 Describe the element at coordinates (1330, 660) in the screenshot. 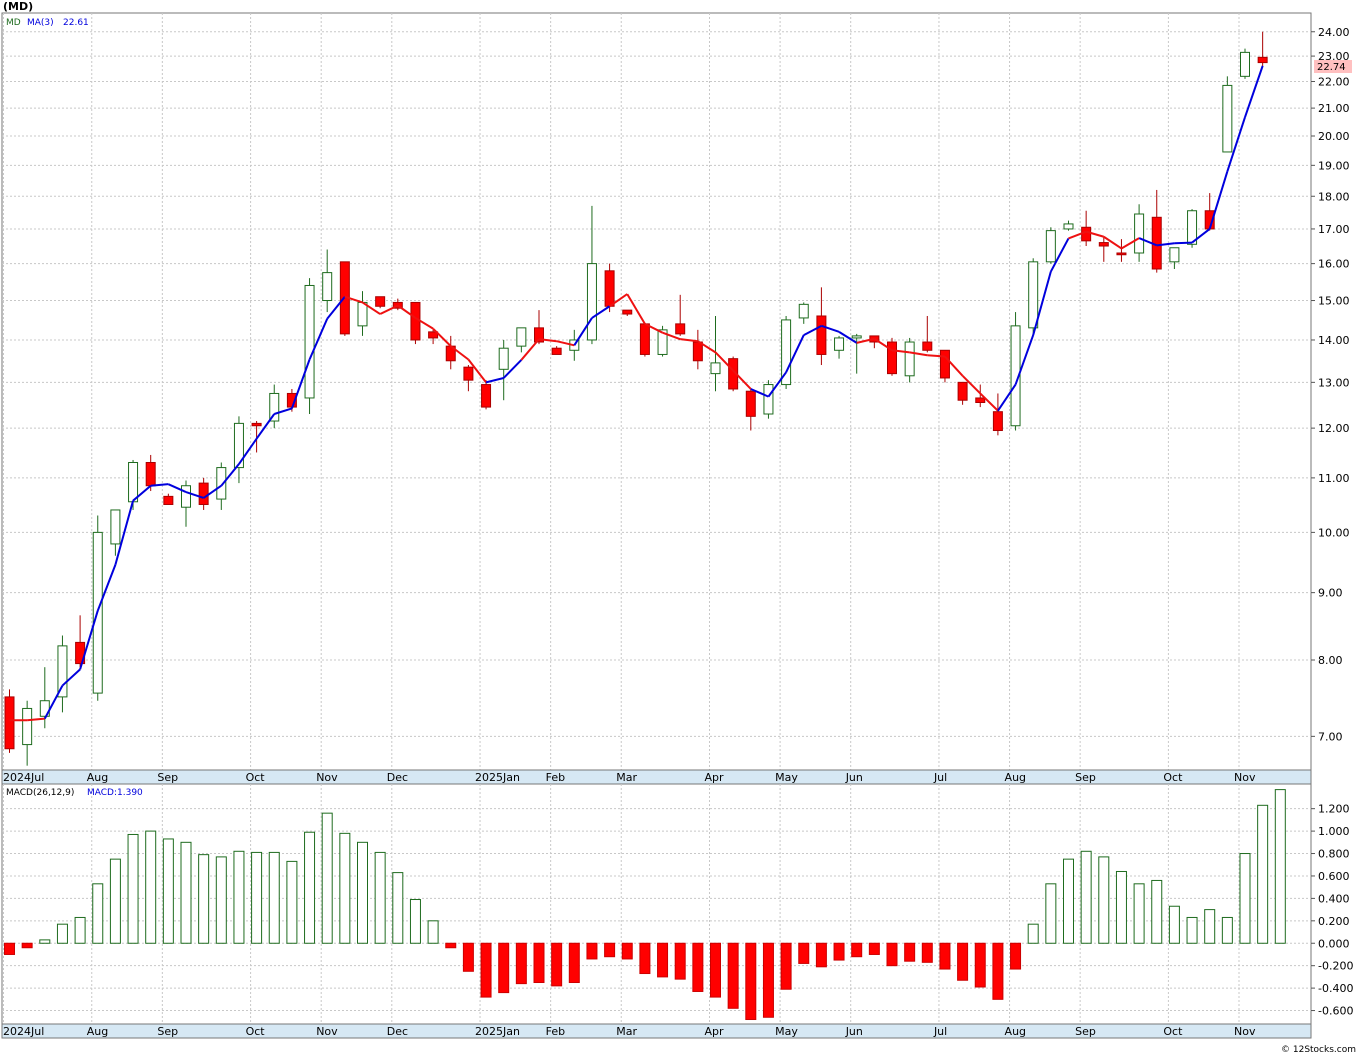

I see `price-y-tick-label: 8.00` at that location.